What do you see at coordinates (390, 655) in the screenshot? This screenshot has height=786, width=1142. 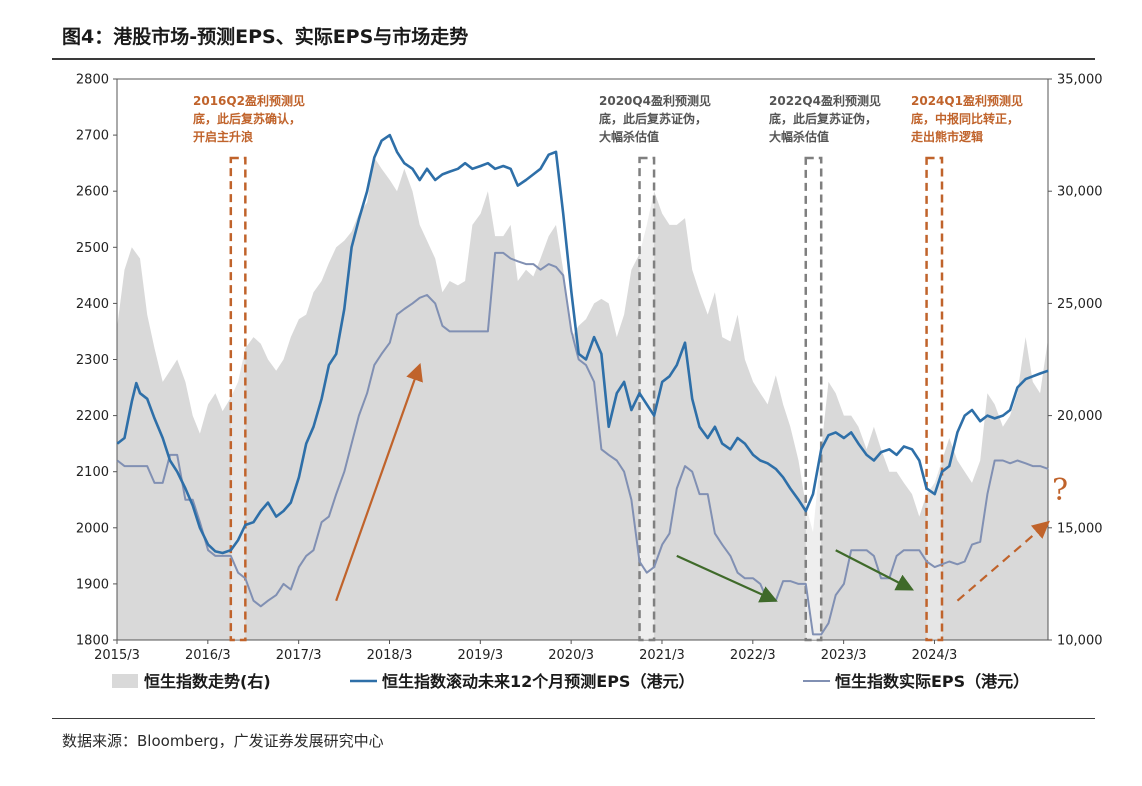 I see `x-tick-label: 2018/3` at bounding box center [390, 655].